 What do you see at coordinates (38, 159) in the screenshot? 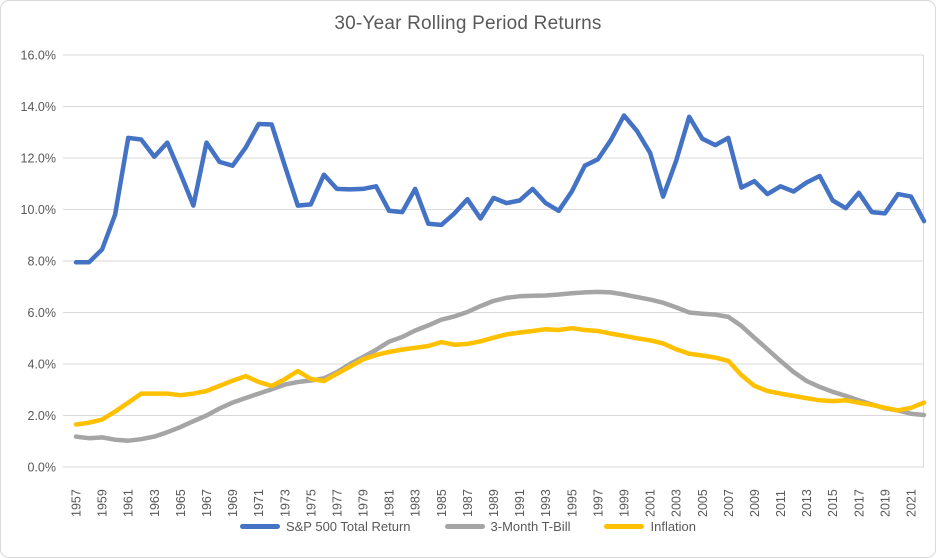
I see `y-tick-label: 12.0%` at bounding box center [38, 159].